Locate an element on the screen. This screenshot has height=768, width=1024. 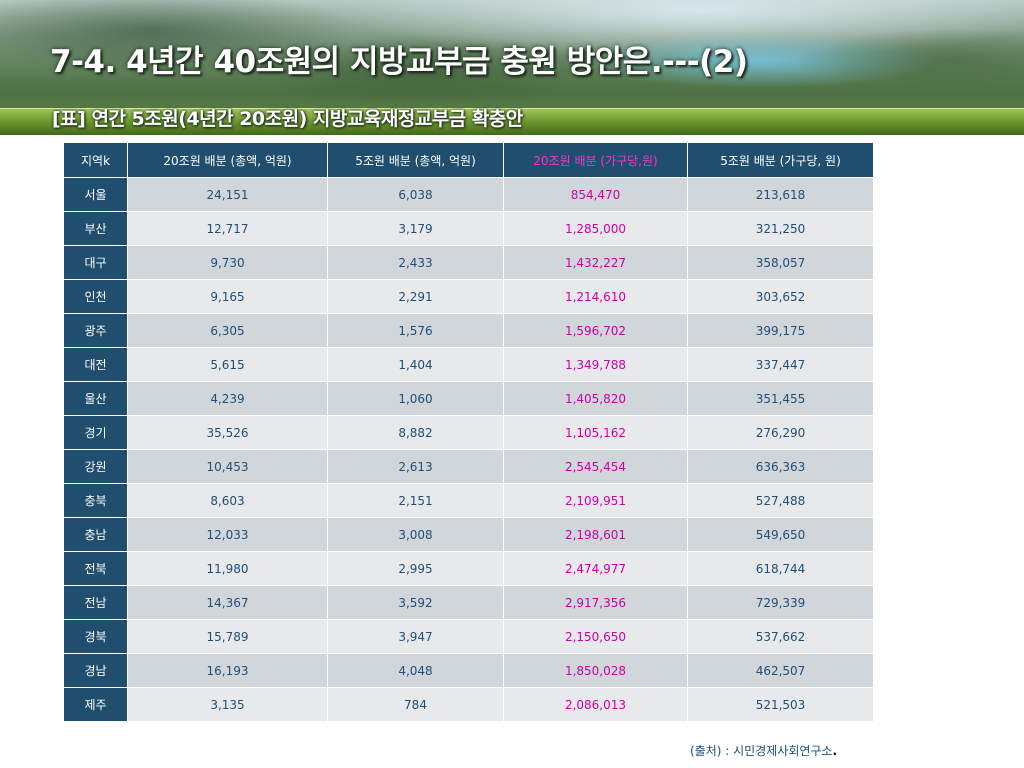
total-5t-cell: 2,995 is located at coordinates (415, 568).